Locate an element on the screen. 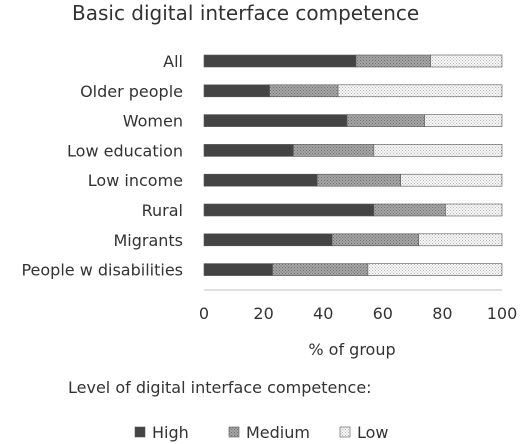 This screenshot has width=520, height=444. legend-label-medium: Medium is located at coordinates (278, 432).